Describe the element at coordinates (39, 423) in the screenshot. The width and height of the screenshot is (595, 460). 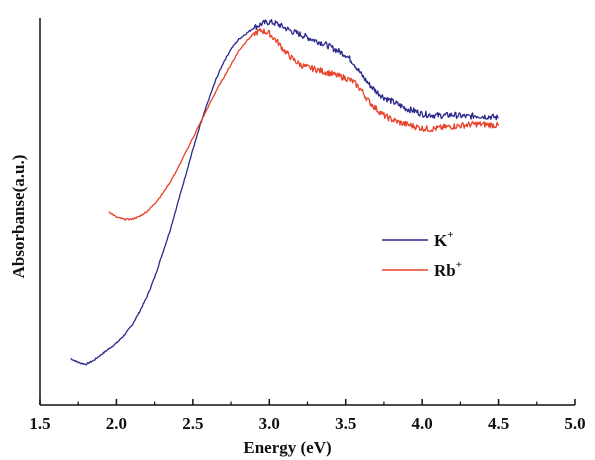
I see `x-tick-label: 1.5` at that location.